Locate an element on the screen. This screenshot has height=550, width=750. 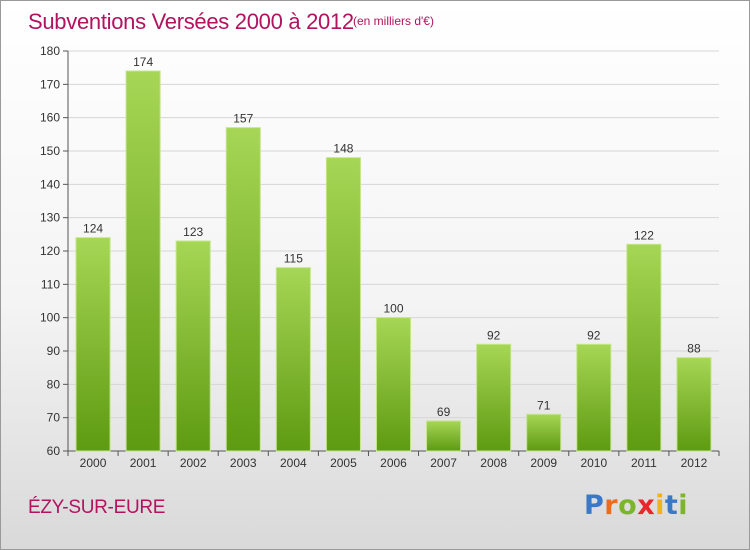
x-tick-label: 2007 is located at coordinates (443, 463).